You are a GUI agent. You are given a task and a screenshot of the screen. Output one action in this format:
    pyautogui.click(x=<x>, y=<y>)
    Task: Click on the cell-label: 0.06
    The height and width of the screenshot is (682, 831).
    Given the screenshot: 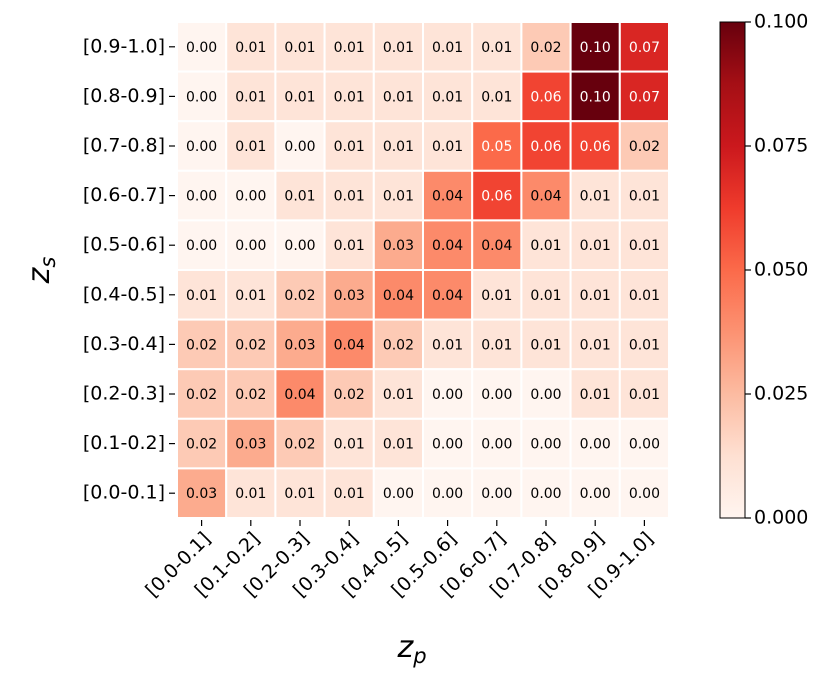 What is the action you would take?
    pyautogui.click(x=595, y=147)
    